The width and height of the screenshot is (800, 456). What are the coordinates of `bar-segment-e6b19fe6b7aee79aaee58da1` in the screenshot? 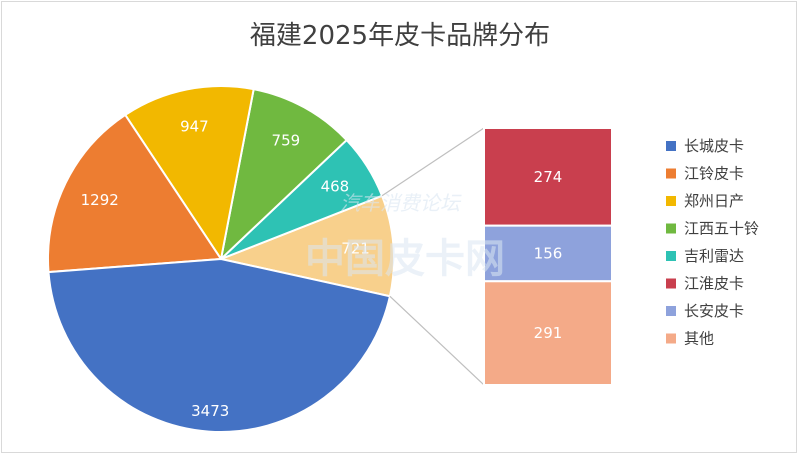 It's located at (548, 177).